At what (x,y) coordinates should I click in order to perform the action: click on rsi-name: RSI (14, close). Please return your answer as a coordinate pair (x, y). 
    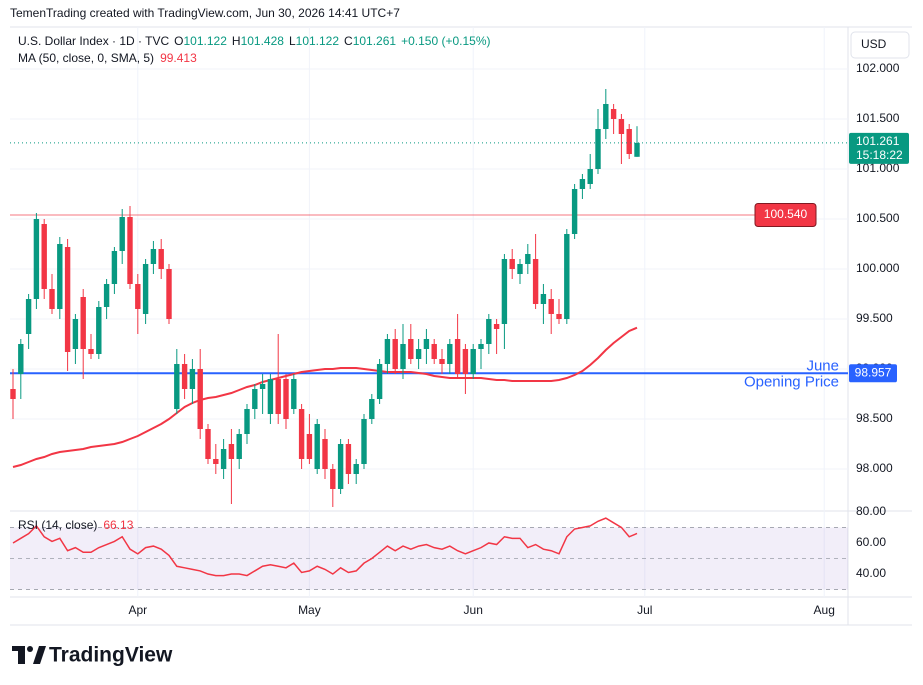
    Looking at the image, I should click on (57, 525).